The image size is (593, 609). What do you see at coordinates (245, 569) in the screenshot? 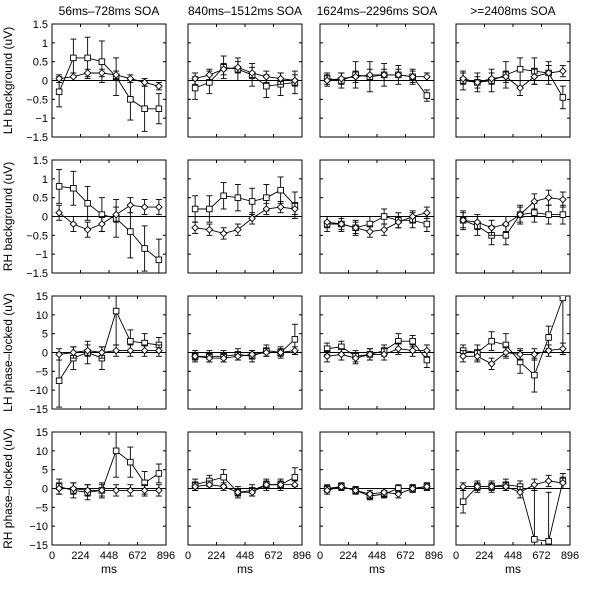
I see `x-axis-label: ms` at bounding box center [245, 569].